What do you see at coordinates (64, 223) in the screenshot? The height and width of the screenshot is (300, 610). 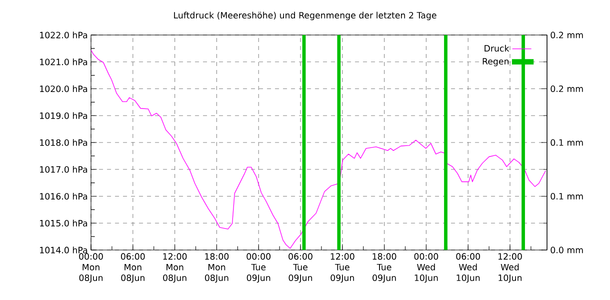 I see `y-tick-label: 1015.0 hPa` at bounding box center [64, 223].